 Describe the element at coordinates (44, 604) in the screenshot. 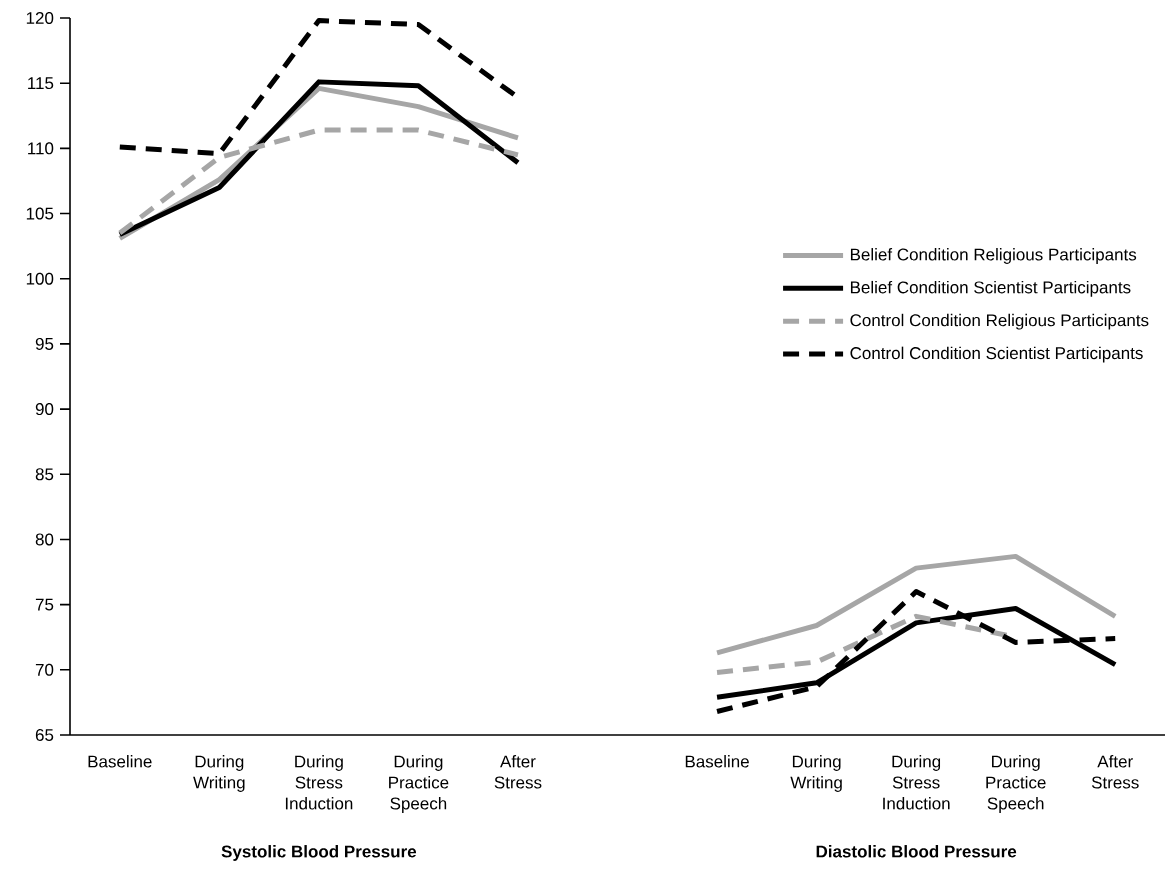

I see `y-tick-label: 75` at that location.